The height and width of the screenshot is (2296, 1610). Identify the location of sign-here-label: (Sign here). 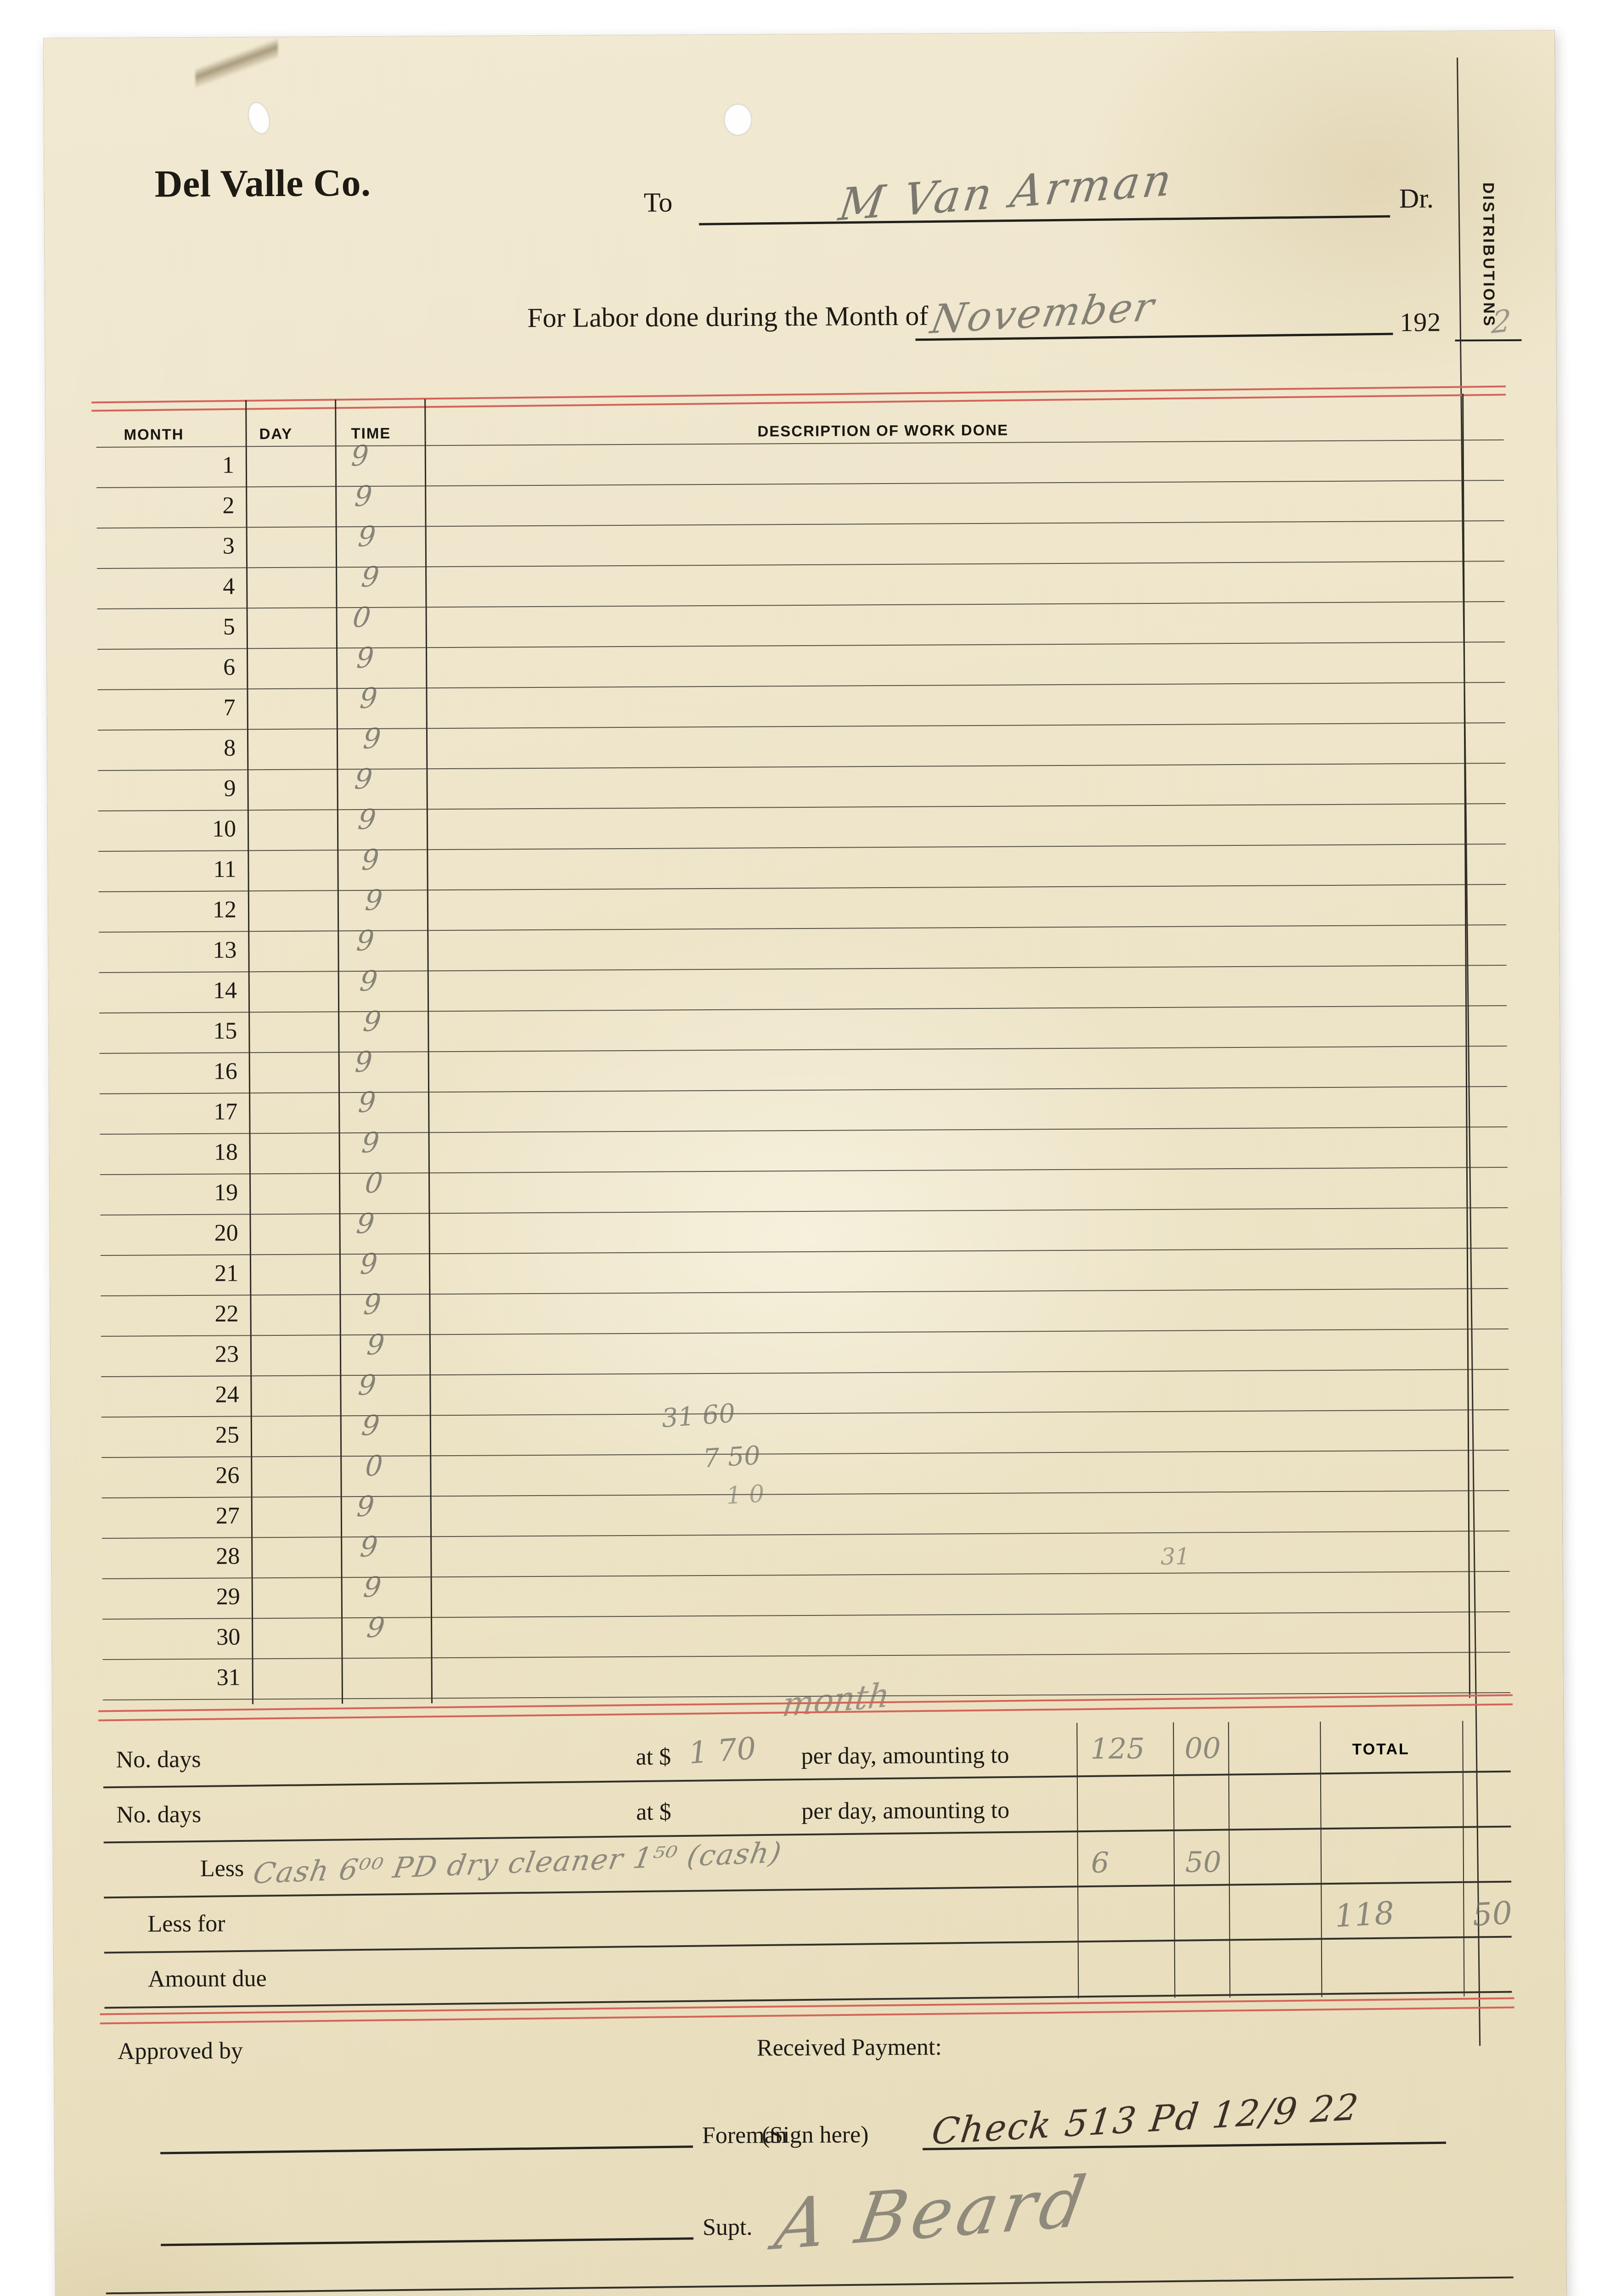
(815, 2135).